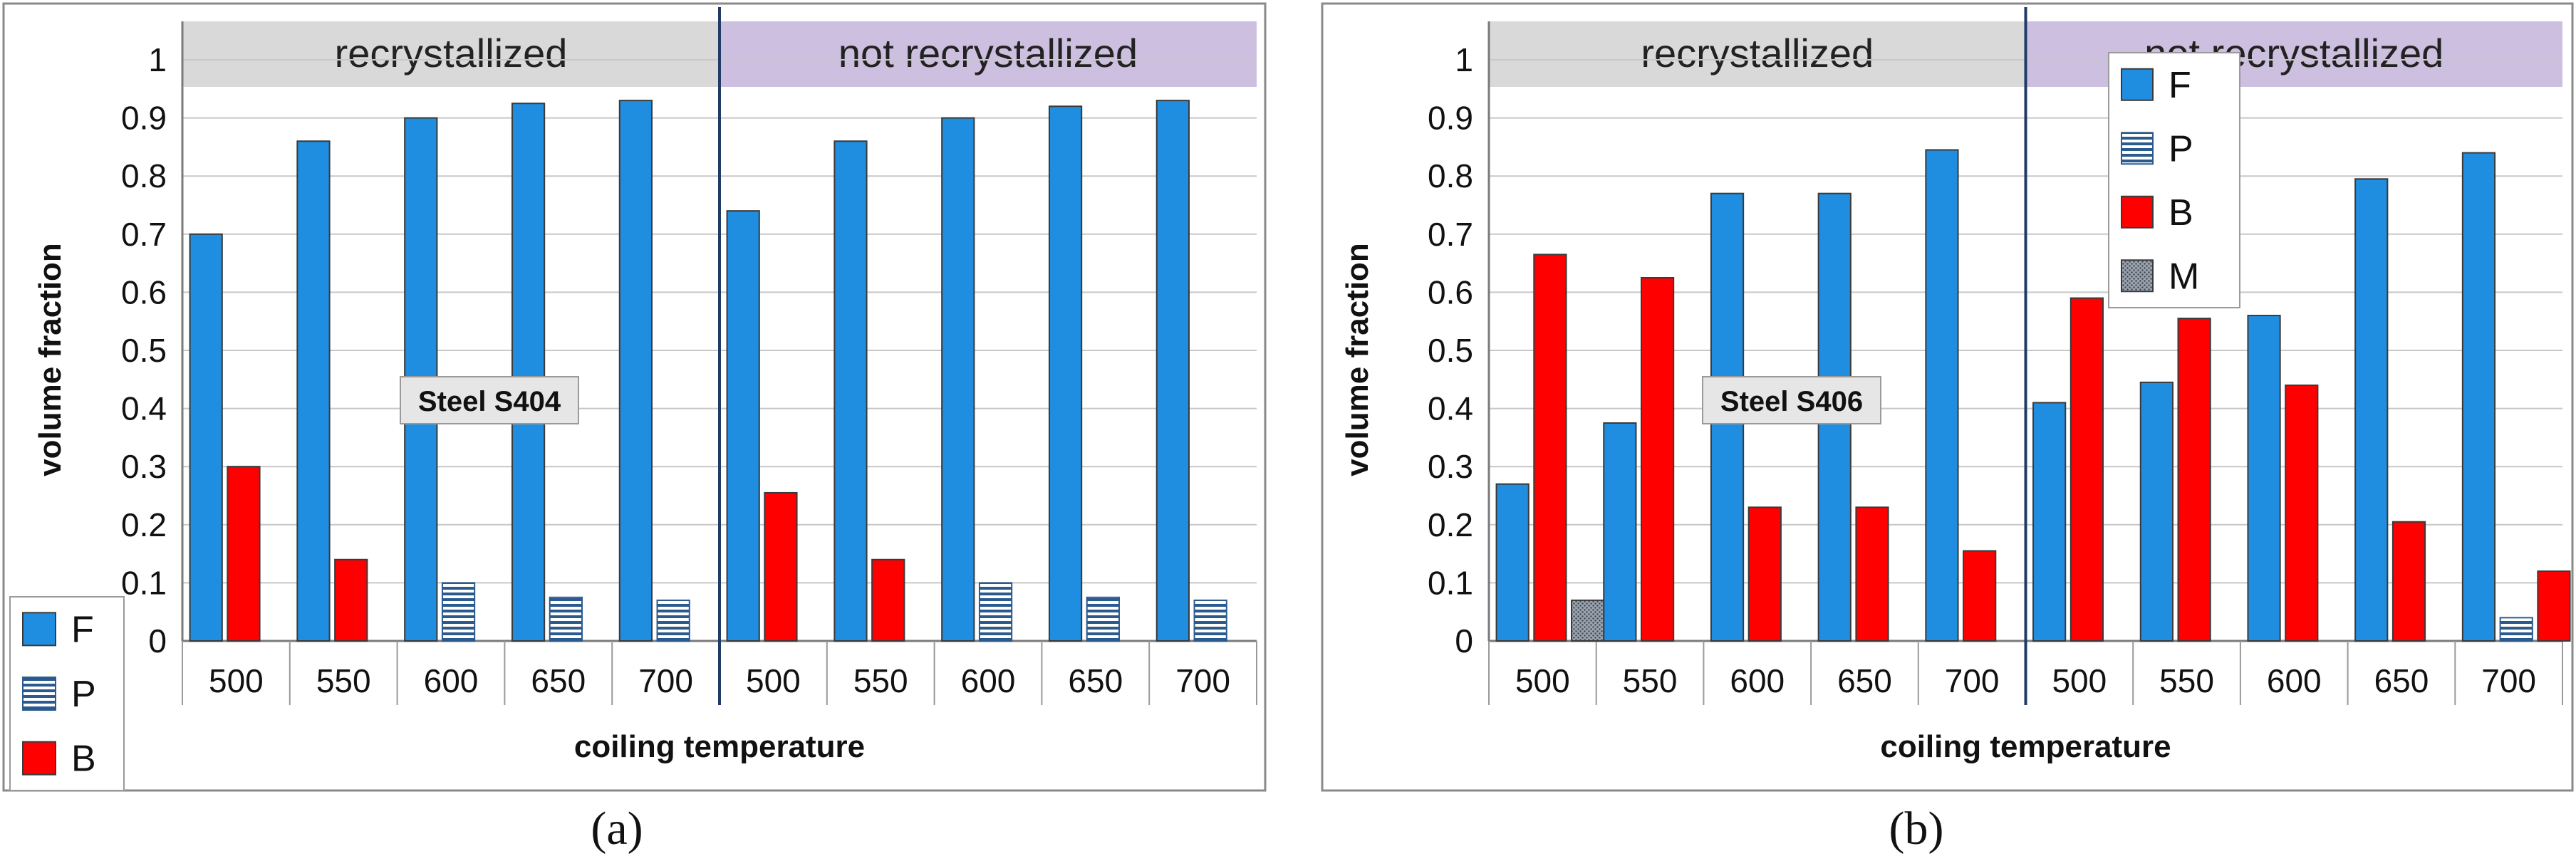 The height and width of the screenshot is (861, 2576). I want to click on y-tick-label: 0, so click(157, 640).